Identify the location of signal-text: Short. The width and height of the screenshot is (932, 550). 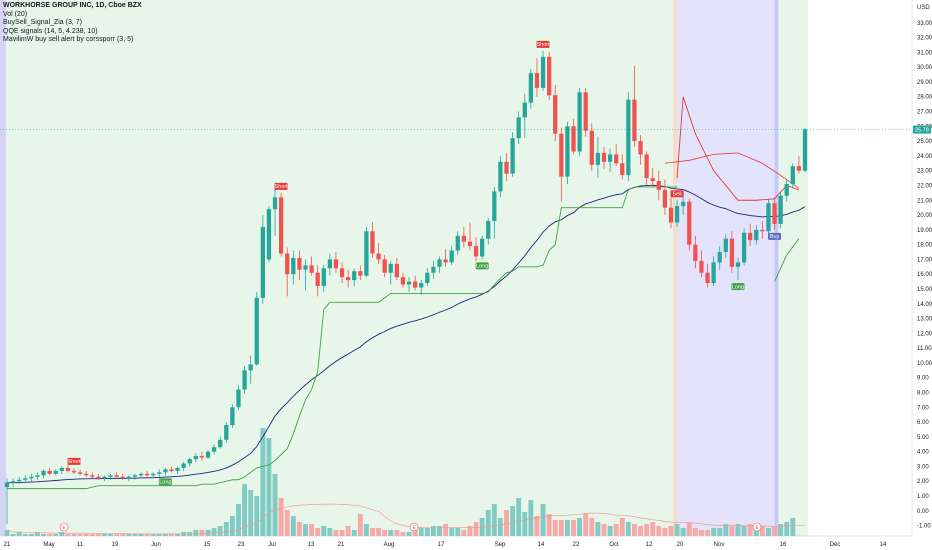
(282, 187).